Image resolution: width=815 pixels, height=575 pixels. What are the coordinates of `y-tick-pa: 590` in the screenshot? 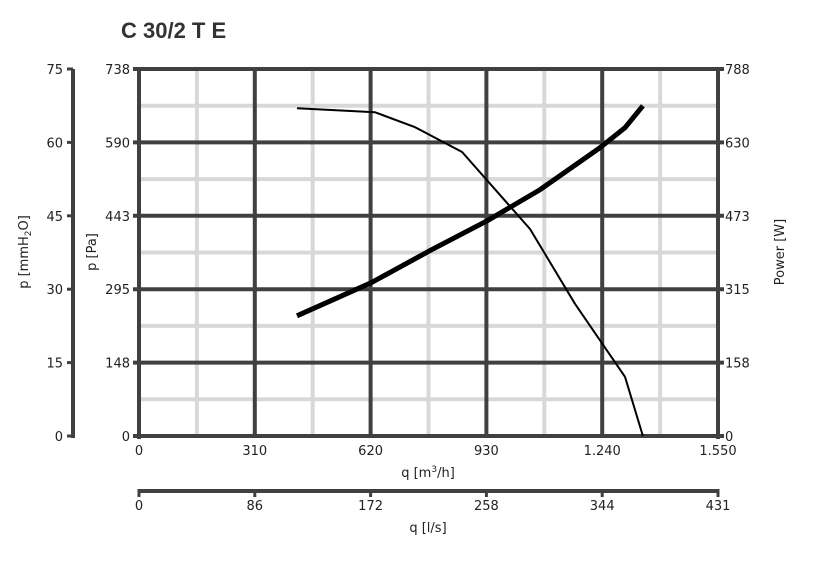 It's located at (117, 143).